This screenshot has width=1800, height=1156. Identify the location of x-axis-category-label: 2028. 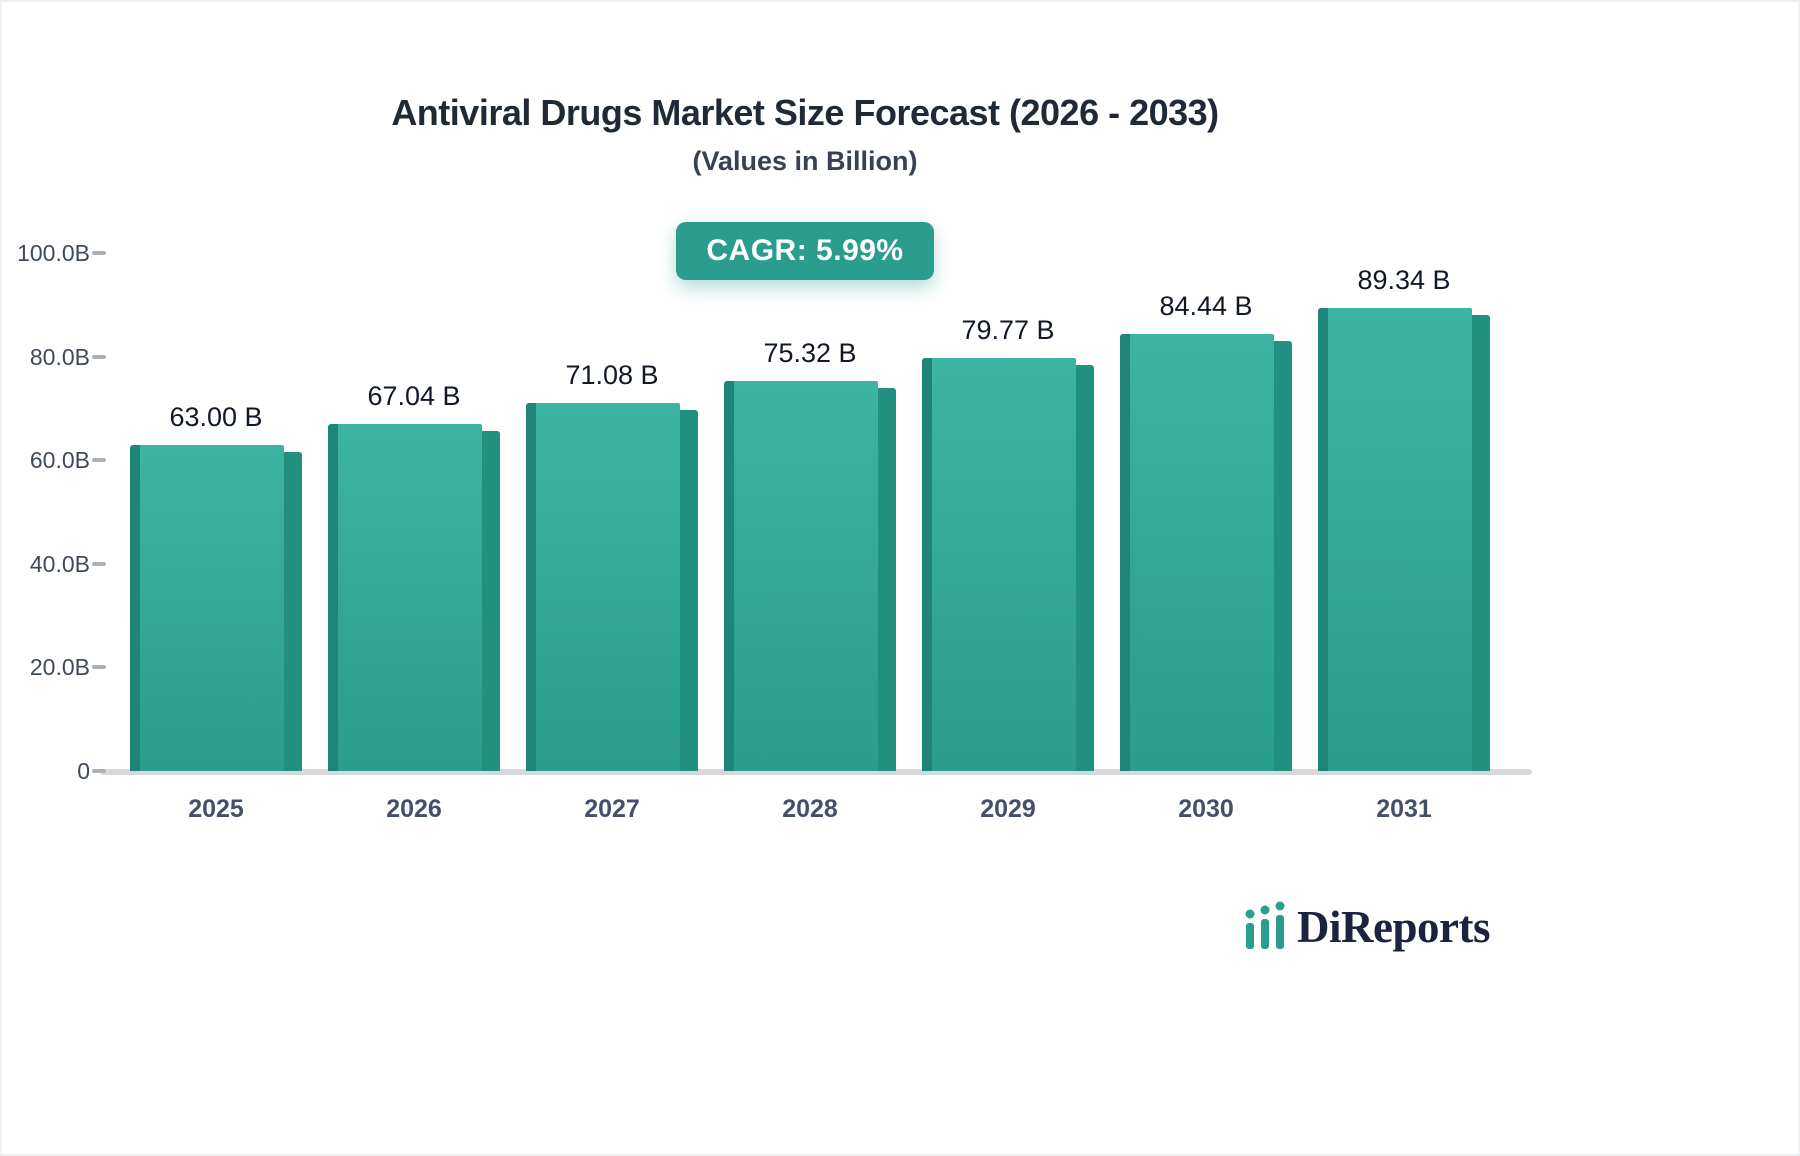
(810, 809).